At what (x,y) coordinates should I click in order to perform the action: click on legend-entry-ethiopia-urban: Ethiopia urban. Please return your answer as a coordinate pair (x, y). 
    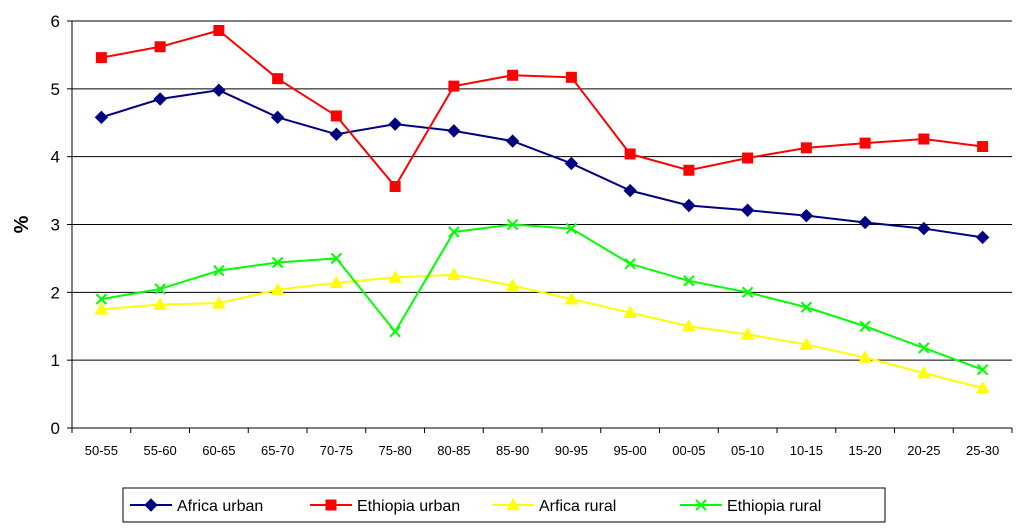
    Looking at the image, I should click on (385, 506).